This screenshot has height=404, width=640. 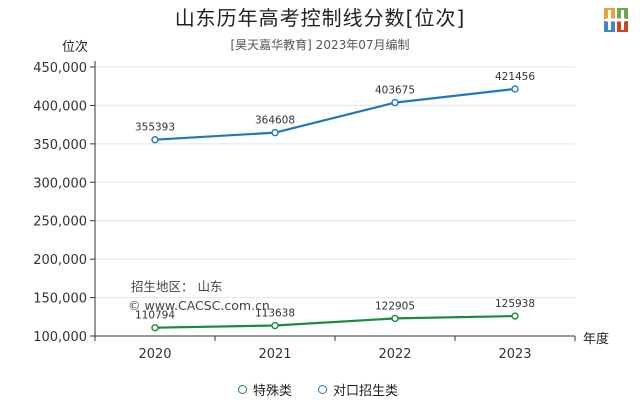 What do you see at coordinates (60, 260) in the screenshot?
I see `y-tick-label: 200,000` at bounding box center [60, 260].